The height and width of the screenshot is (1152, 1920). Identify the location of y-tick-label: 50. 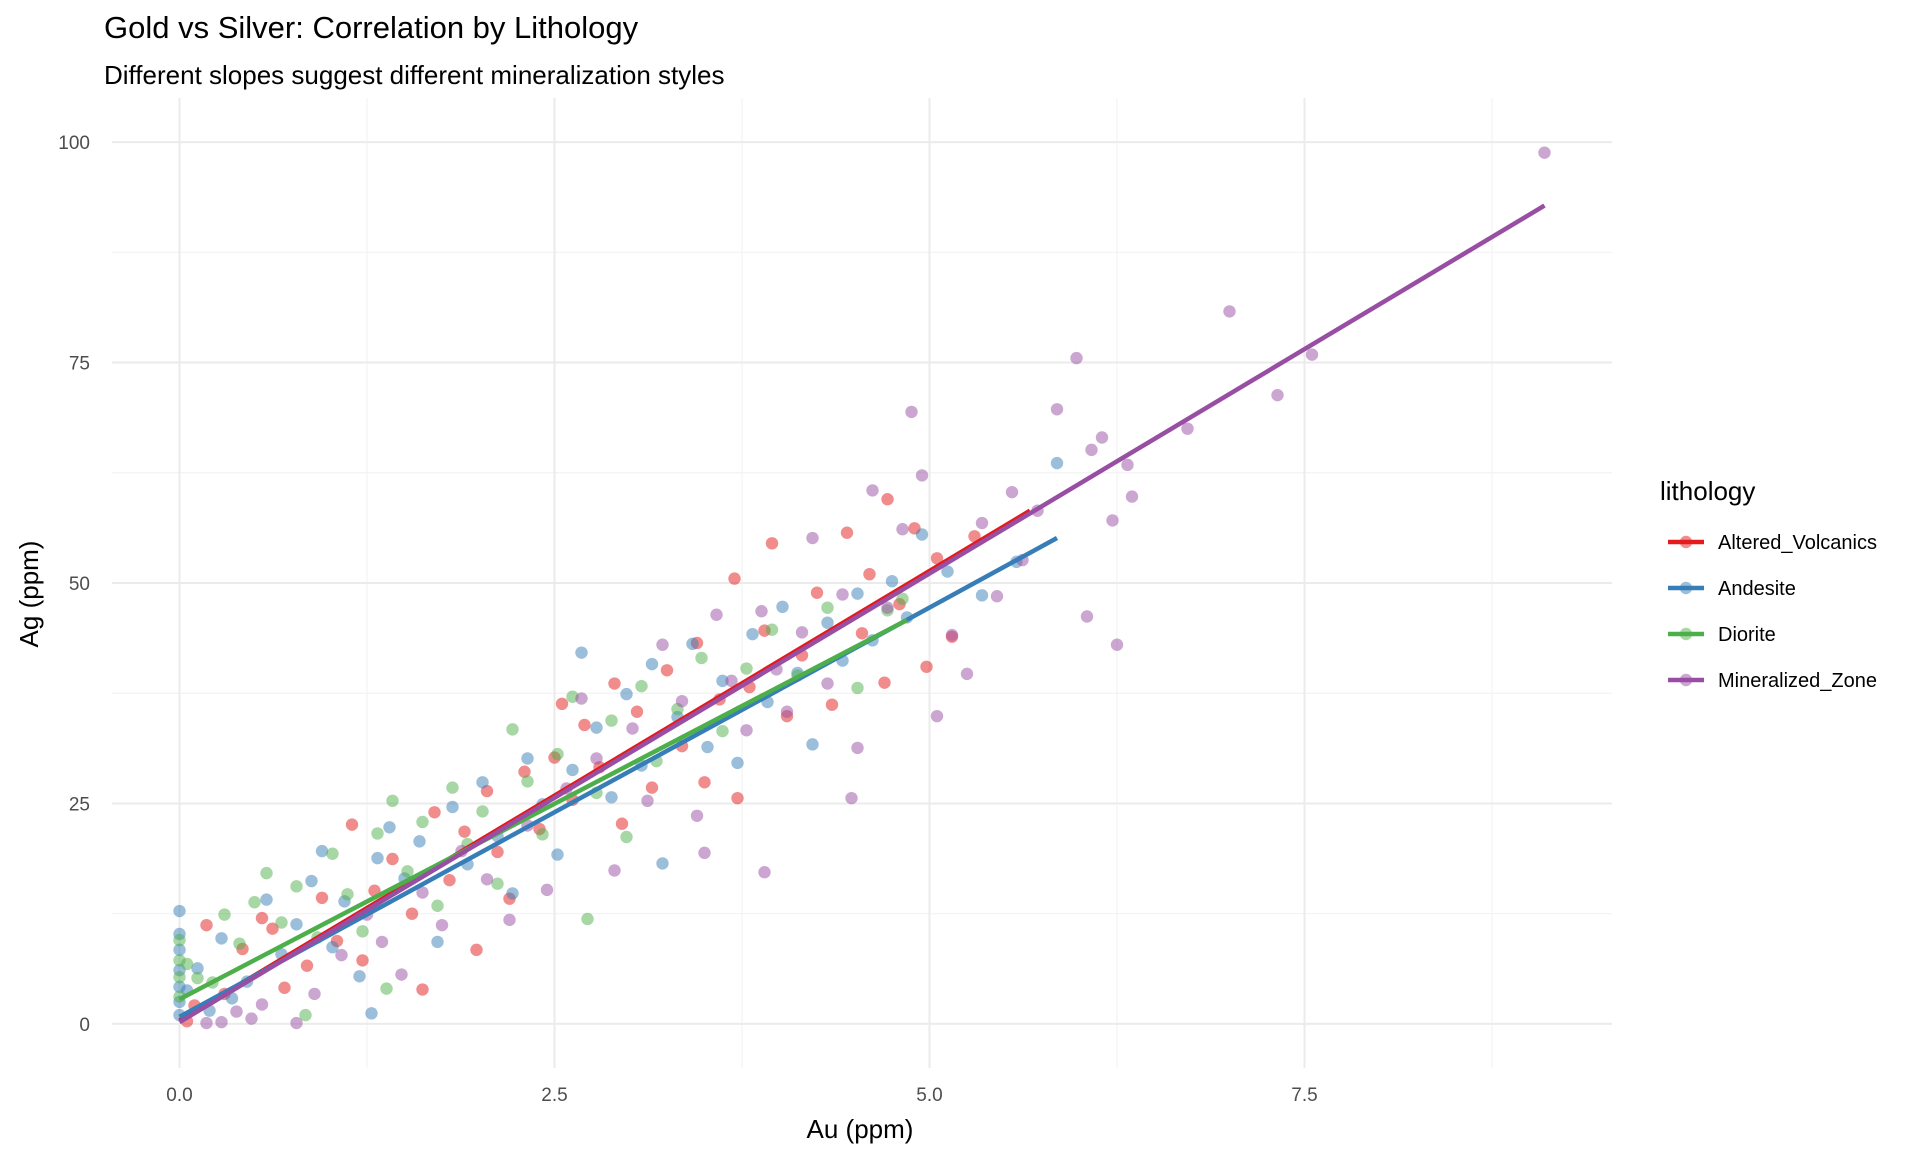
(79, 584).